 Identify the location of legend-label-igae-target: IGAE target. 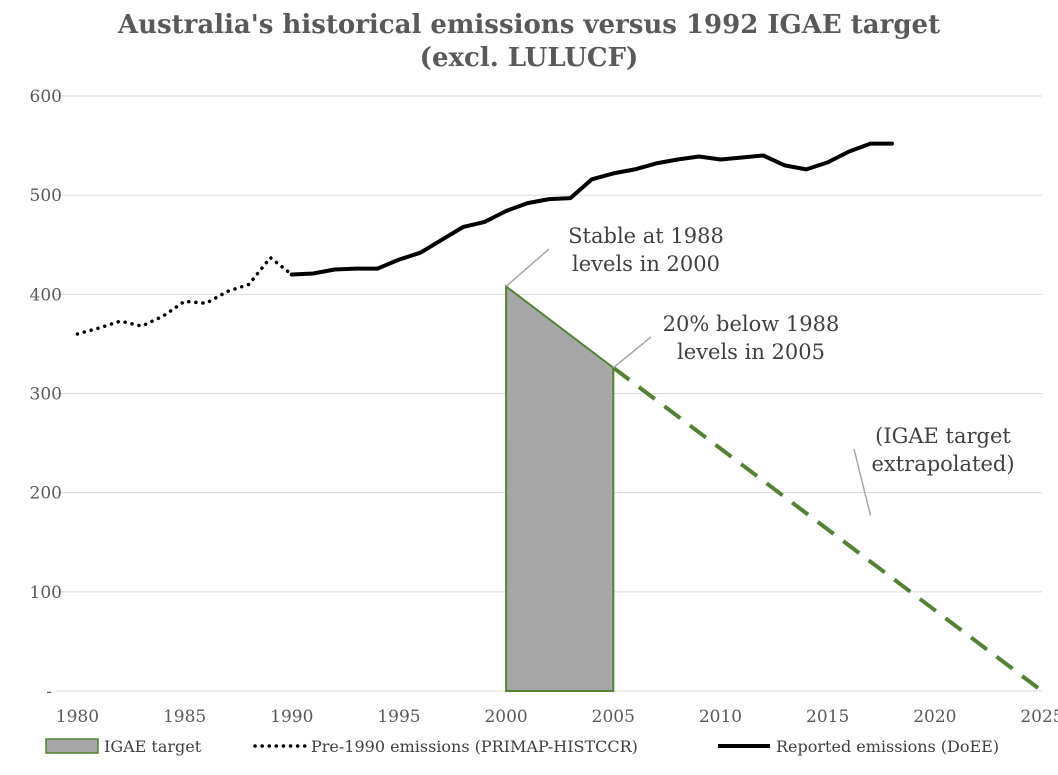
(153, 746).